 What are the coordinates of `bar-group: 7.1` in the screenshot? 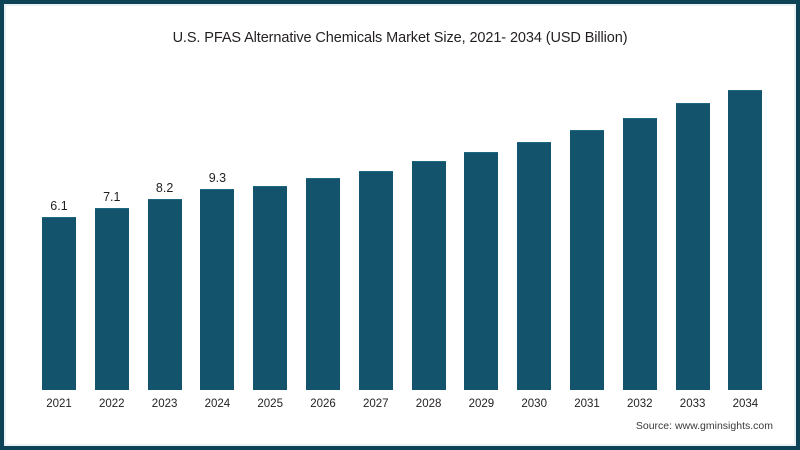 It's located at (111, 290).